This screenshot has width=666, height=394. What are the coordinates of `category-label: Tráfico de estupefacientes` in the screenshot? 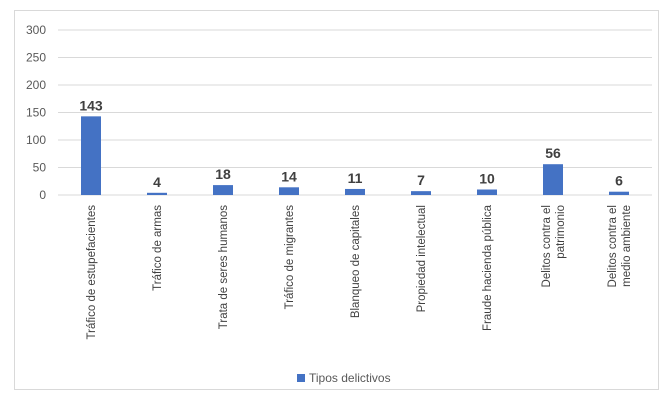 It's located at (92, 272).